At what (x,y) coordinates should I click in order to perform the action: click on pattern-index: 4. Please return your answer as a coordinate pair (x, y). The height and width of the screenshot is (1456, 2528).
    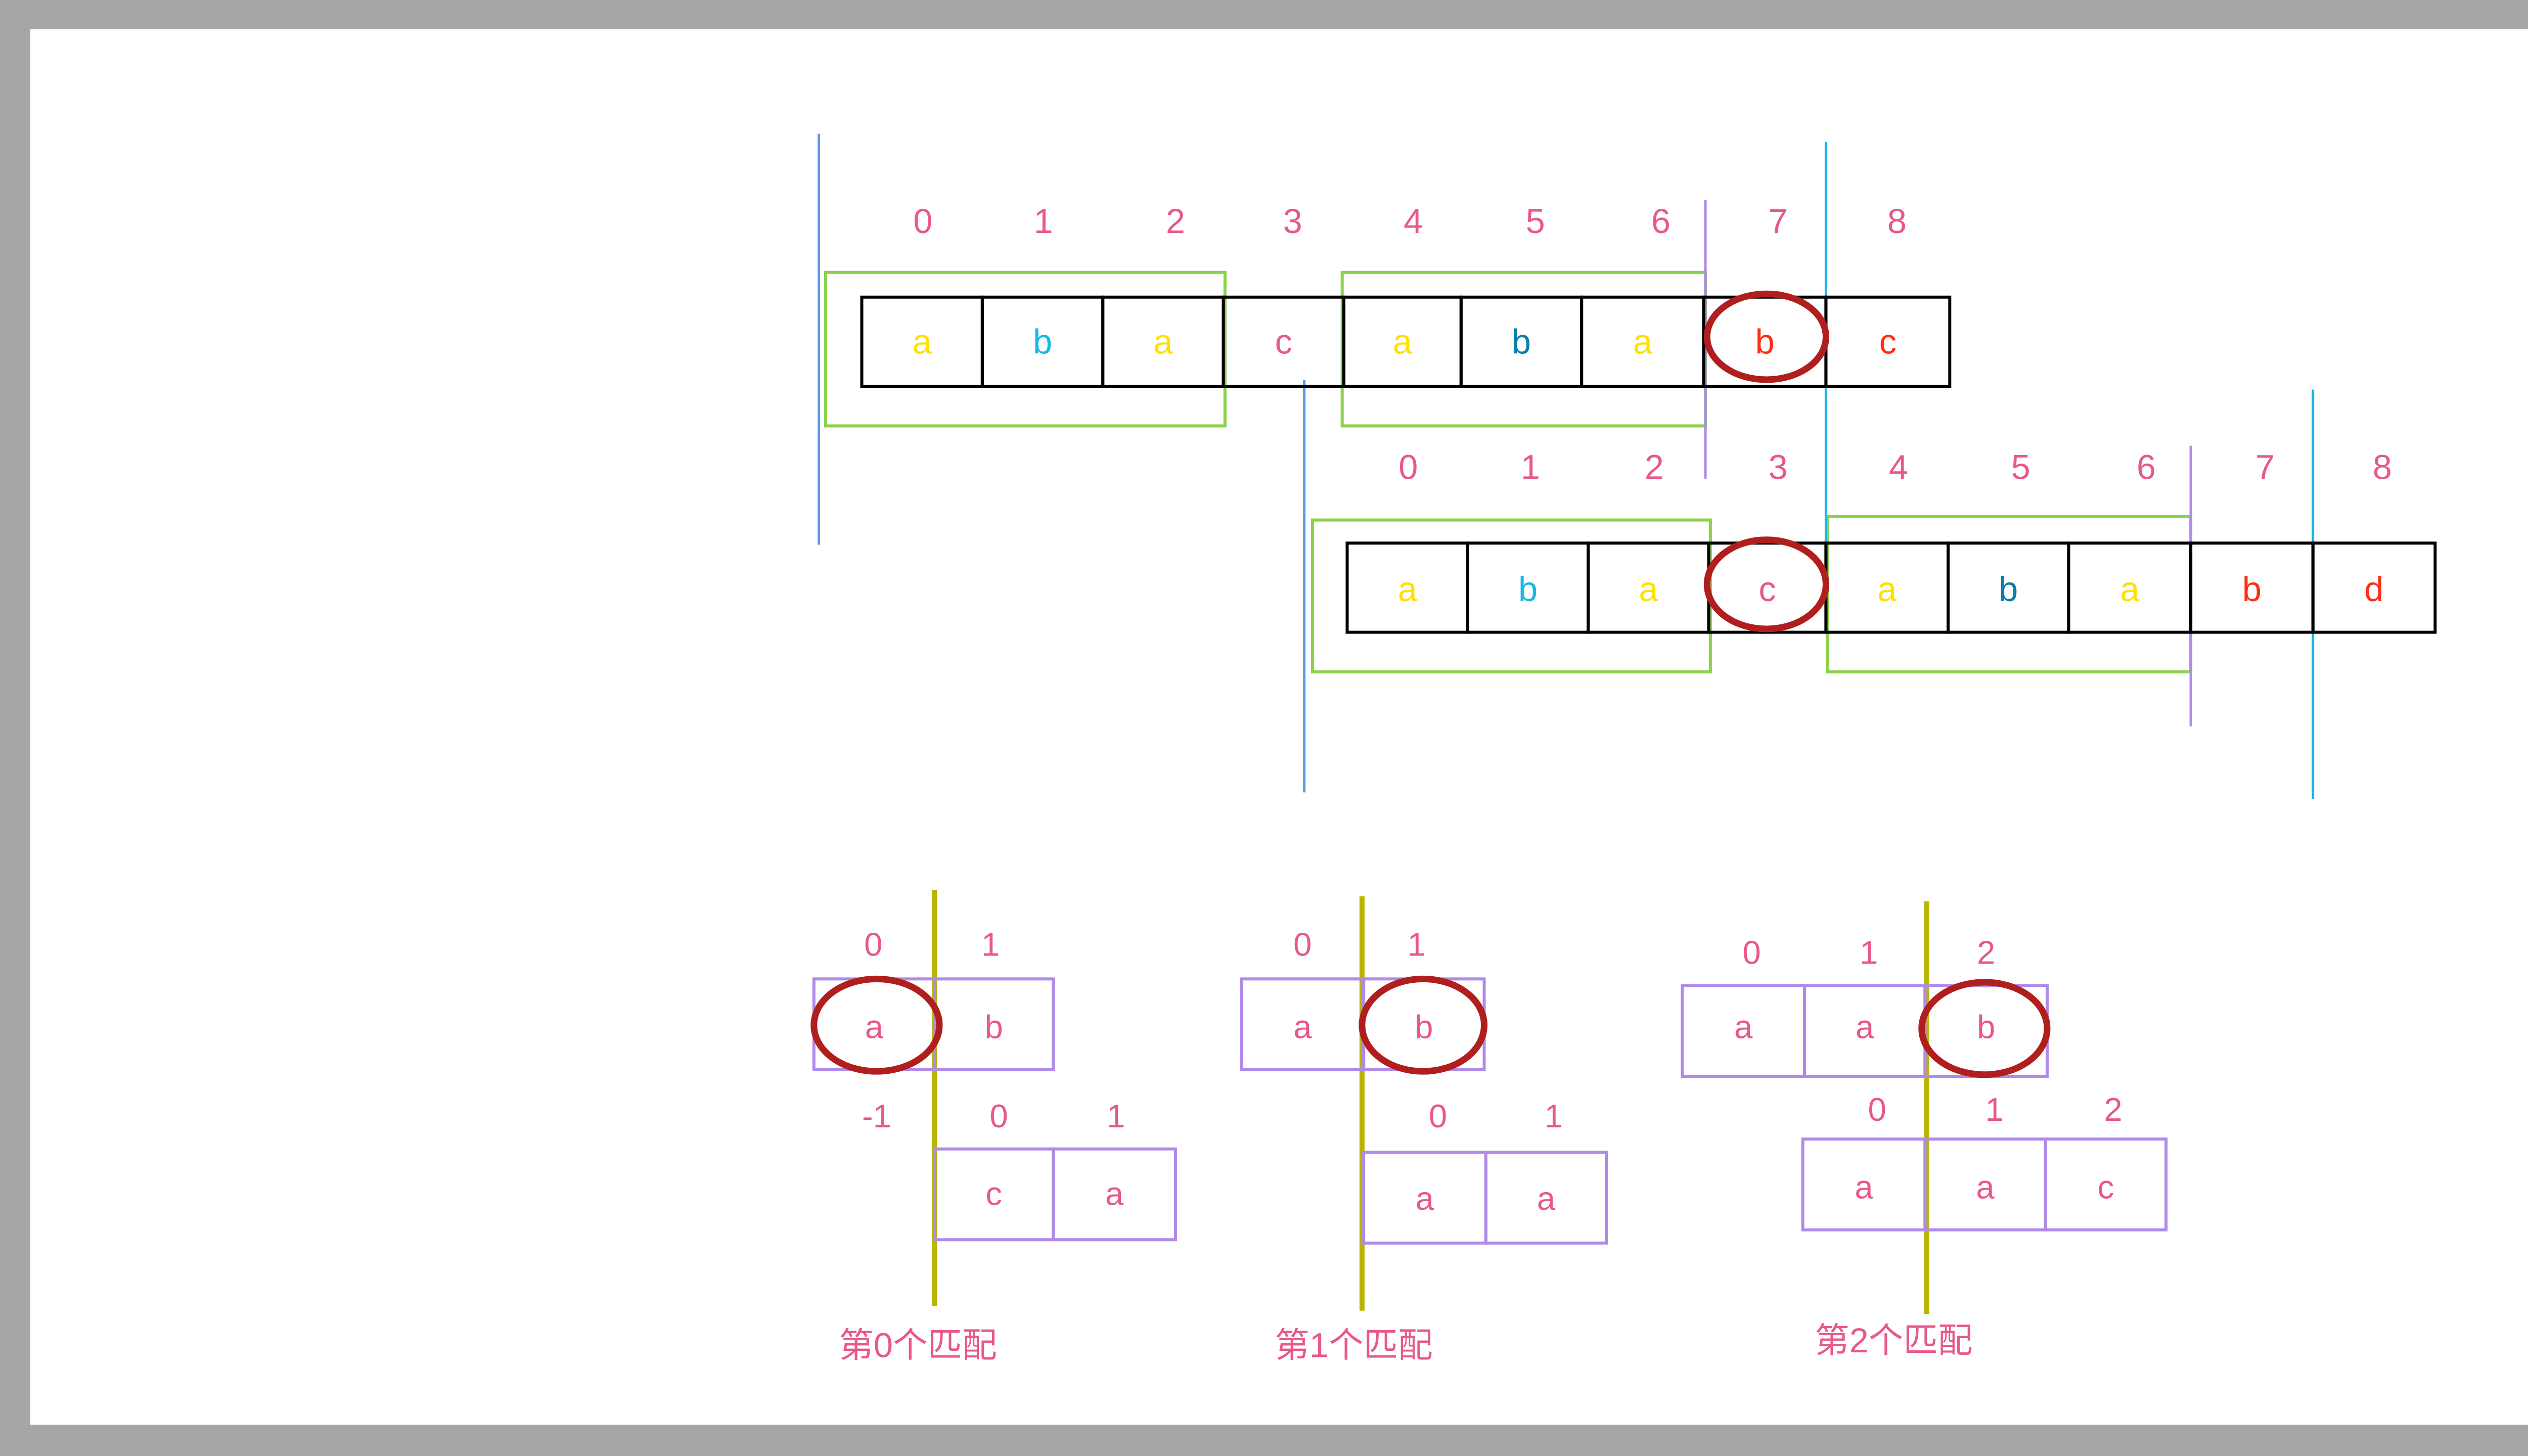
    Looking at the image, I should click on (1899, 467).